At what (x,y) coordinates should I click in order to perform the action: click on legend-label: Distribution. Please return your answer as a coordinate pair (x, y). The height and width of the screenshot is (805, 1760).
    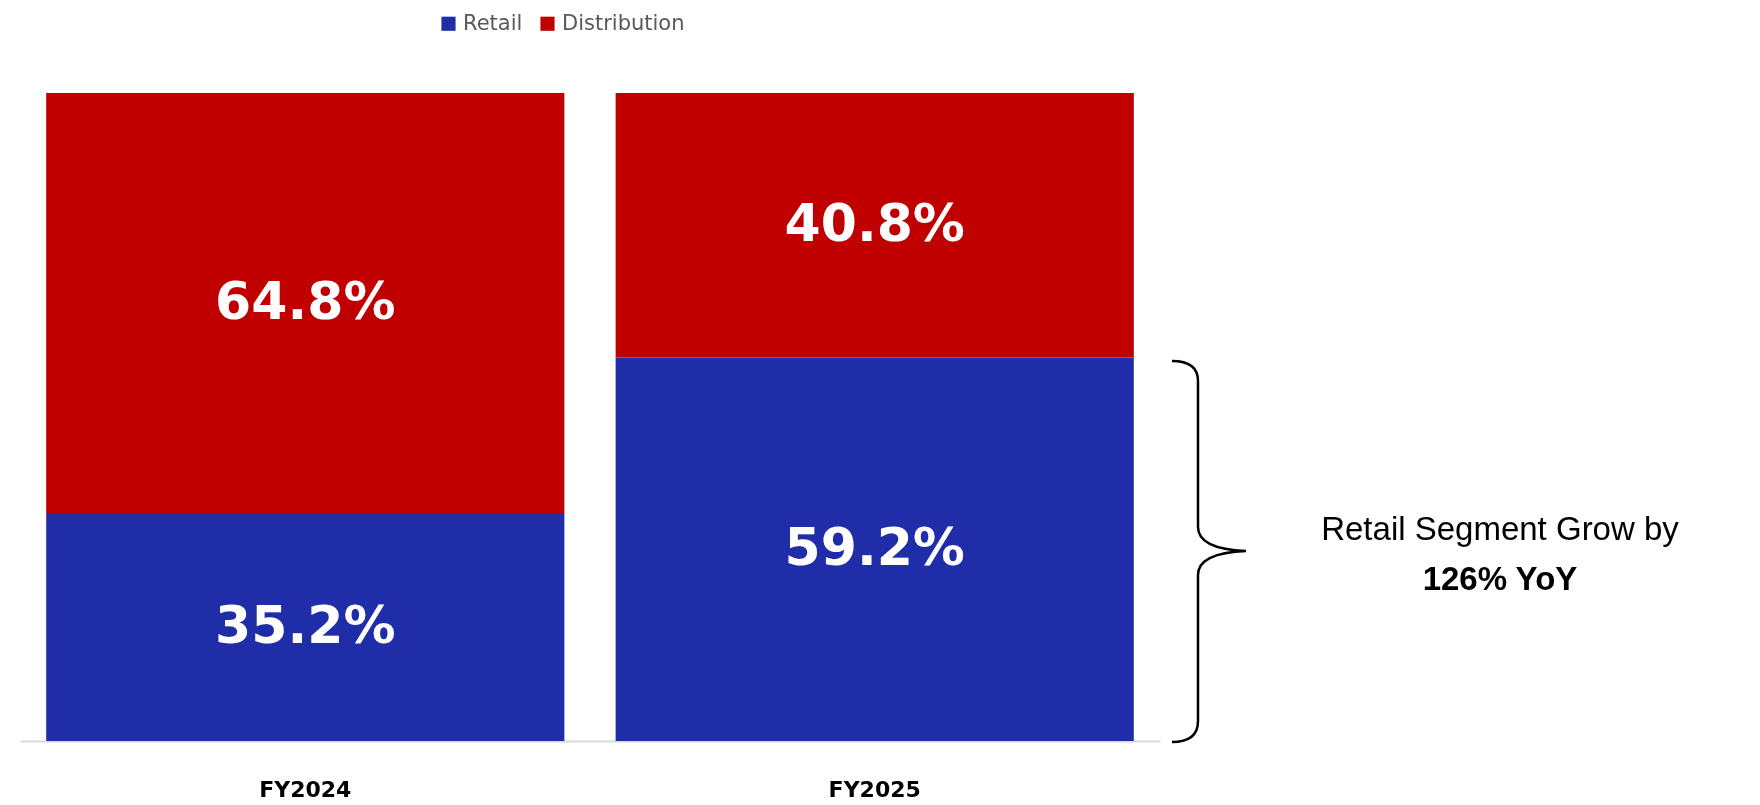
    Looking at the image, I should click on (623, 22).